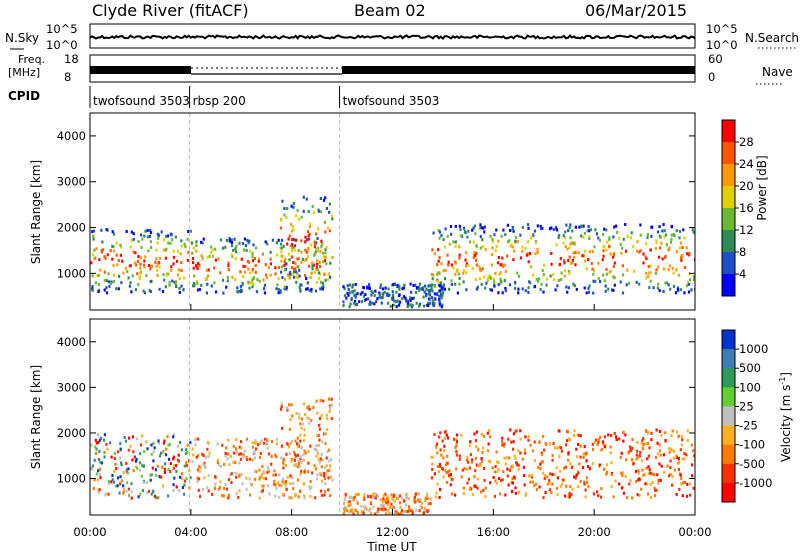 This screenshot has height=559, width=800. Describe the element at coordinates (71, 479) in the screenshot. I see `y-tick-label: 1000` at that location.